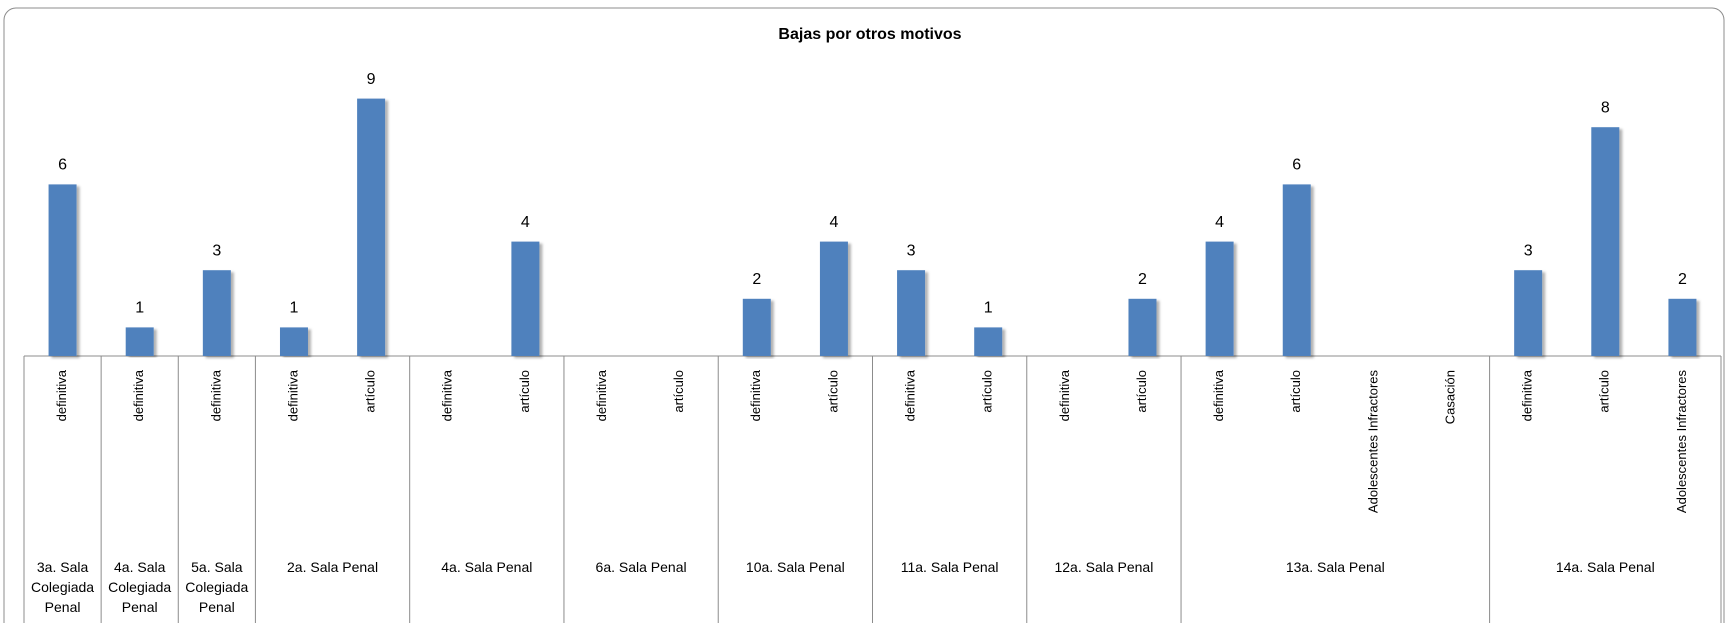 Image resolution: width=1729 pixels, height=623 pixels. Describe the element at coordinates (371, 79) in the screenshot. I see `data-label: 9` at that location.